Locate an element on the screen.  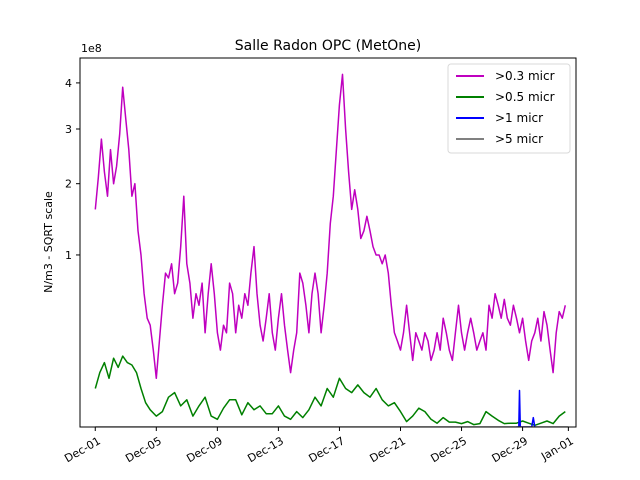
x-tick-label-7: Dec-29 is located at coordinates (510, 449).